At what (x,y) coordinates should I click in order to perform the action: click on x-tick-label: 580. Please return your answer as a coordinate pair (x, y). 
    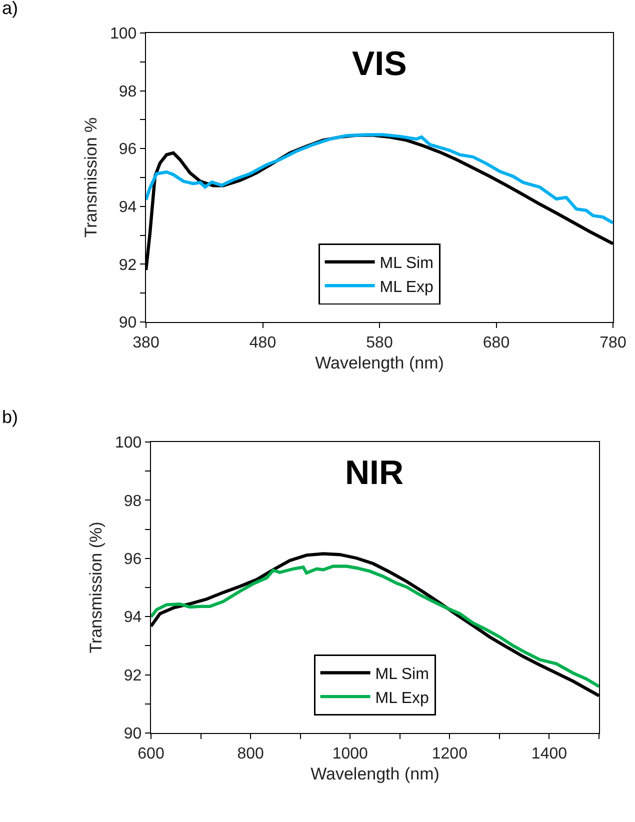
    Looking at the image, I should click on (379, 343).